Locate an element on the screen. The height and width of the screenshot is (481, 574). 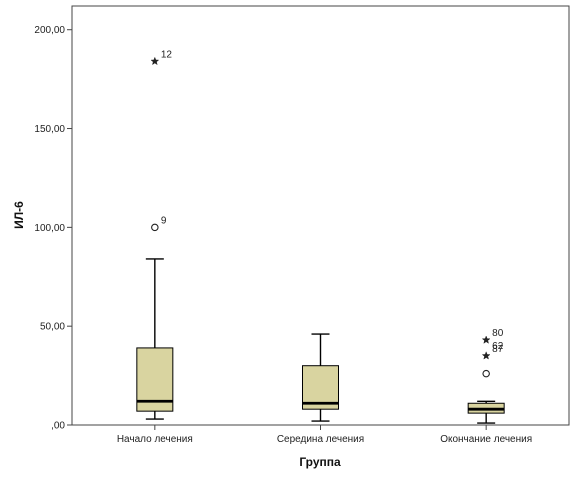
outlier-case-label: 87 is located at coordinates (498, 349).